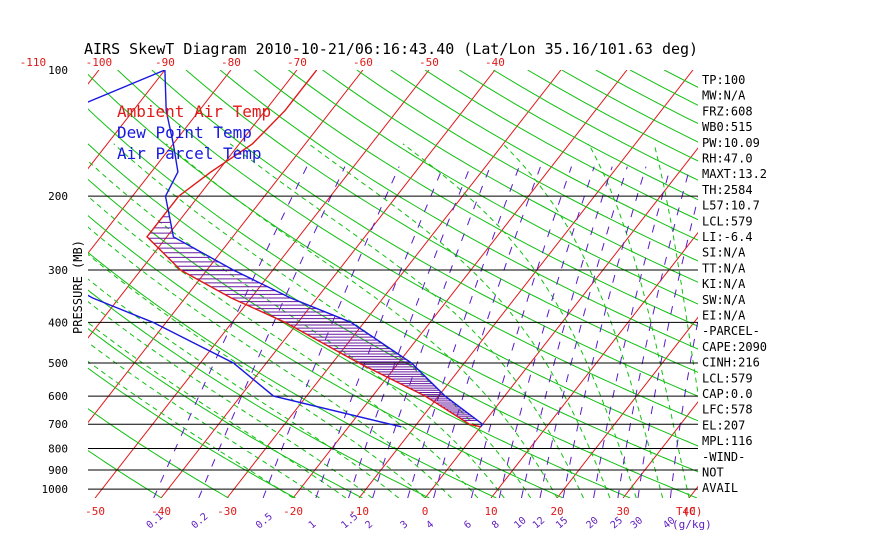 Image resolution: width=870 pixels, height=560 pixels. I want to click on legend-ambient: Ambient Air Temp, so click(194, 111).